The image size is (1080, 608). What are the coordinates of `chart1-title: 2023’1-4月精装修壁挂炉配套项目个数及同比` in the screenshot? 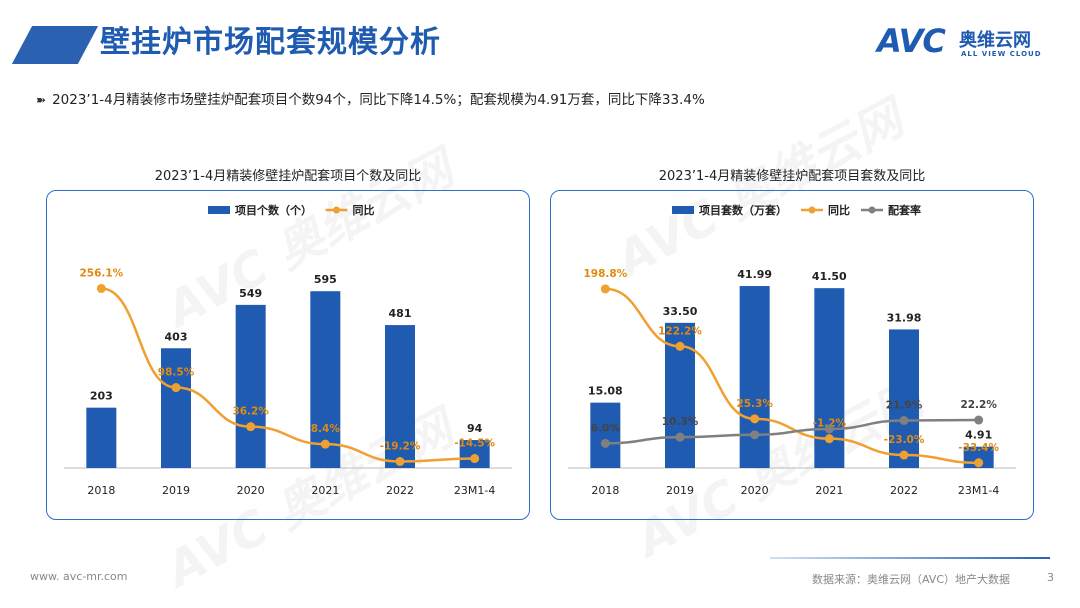 It's located at (288, 176).